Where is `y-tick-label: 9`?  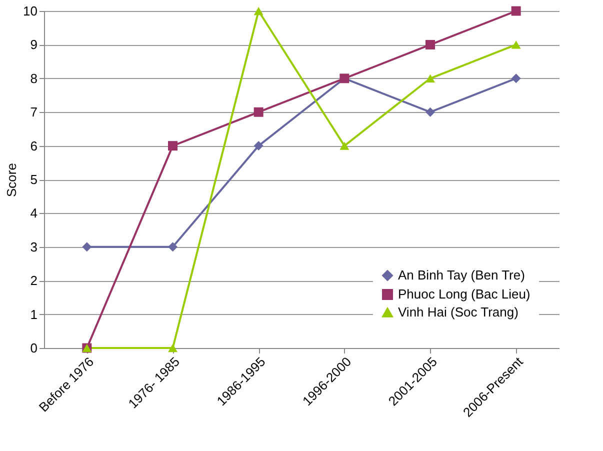 y-tick-label: 9 is located at coordinates (34, 44).